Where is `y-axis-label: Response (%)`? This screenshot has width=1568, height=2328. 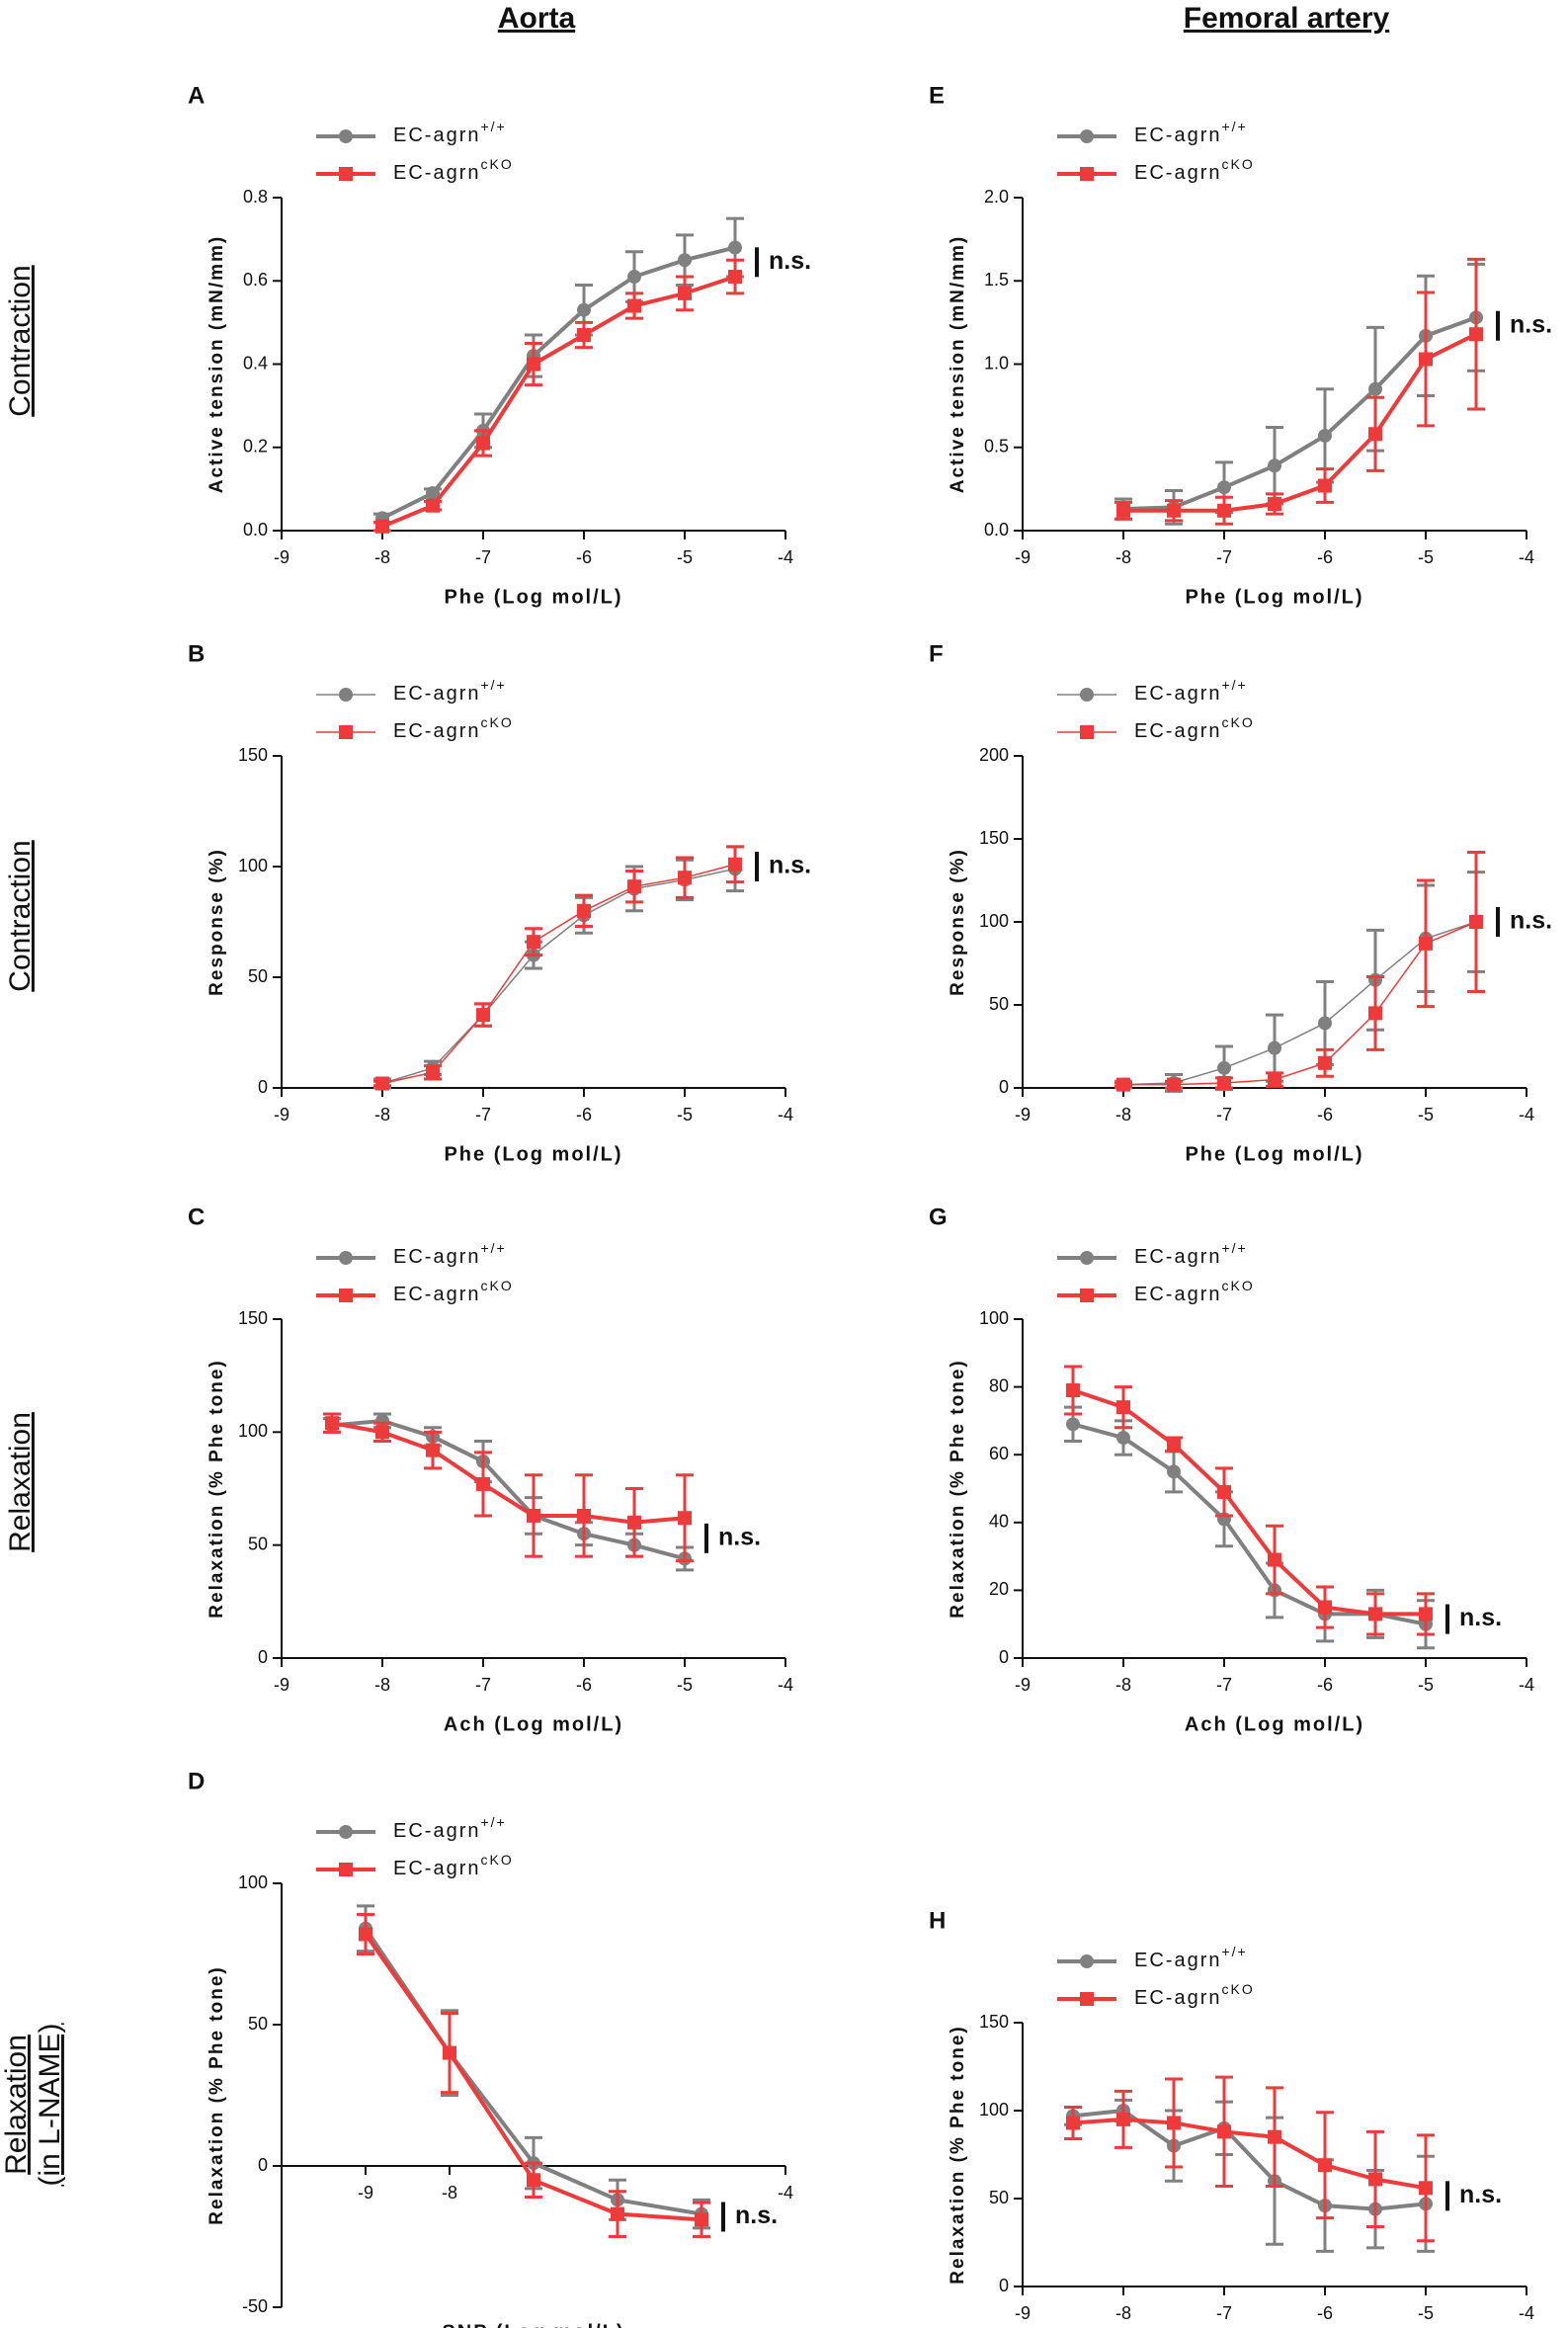
y-axis-label: Response (%) is located at coordinates (216, 922).